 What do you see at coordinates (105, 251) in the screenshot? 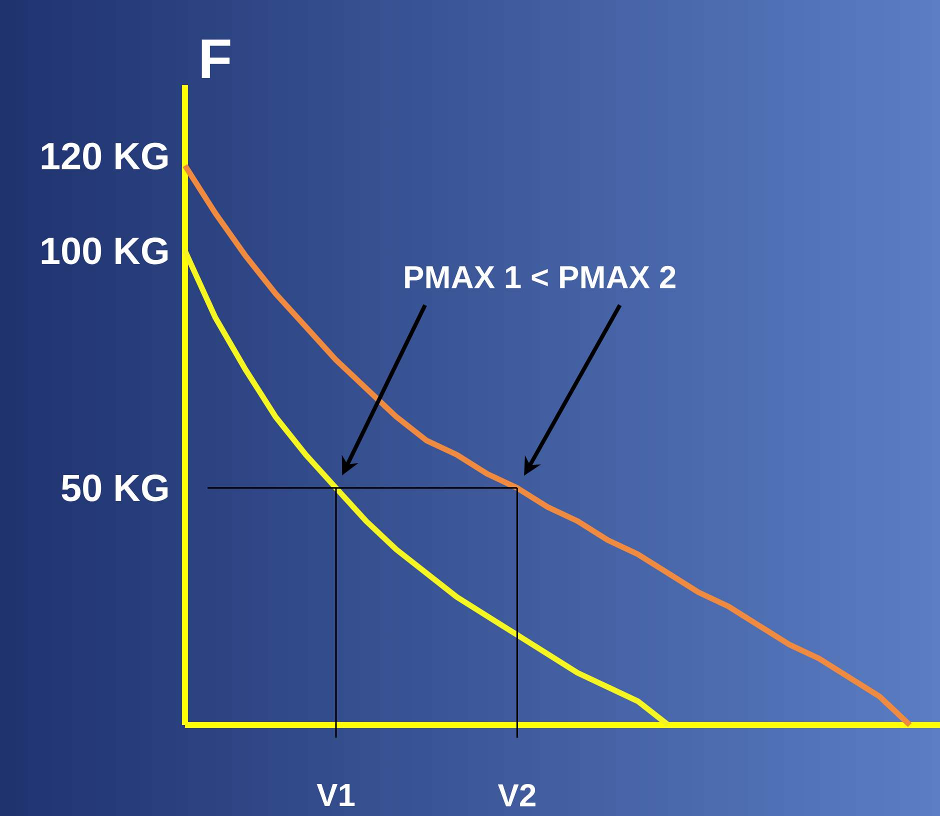
I see `y-tick-label: 100 KG` at bounding box center [105, 251].